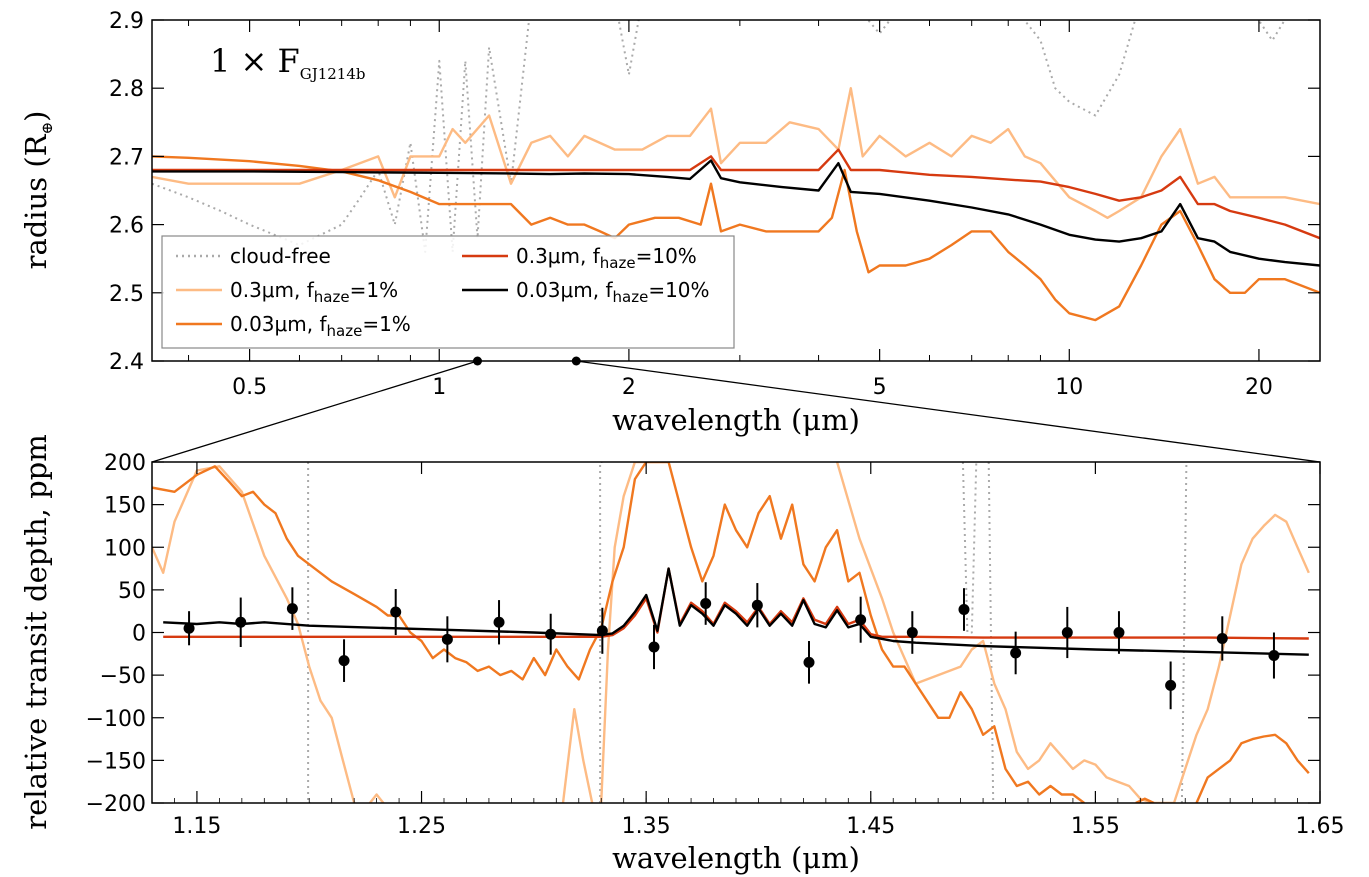  Describe the element at coordinates (126, 157) in the screenshot. I see `top-y-tick-label: 2.7` at that location.